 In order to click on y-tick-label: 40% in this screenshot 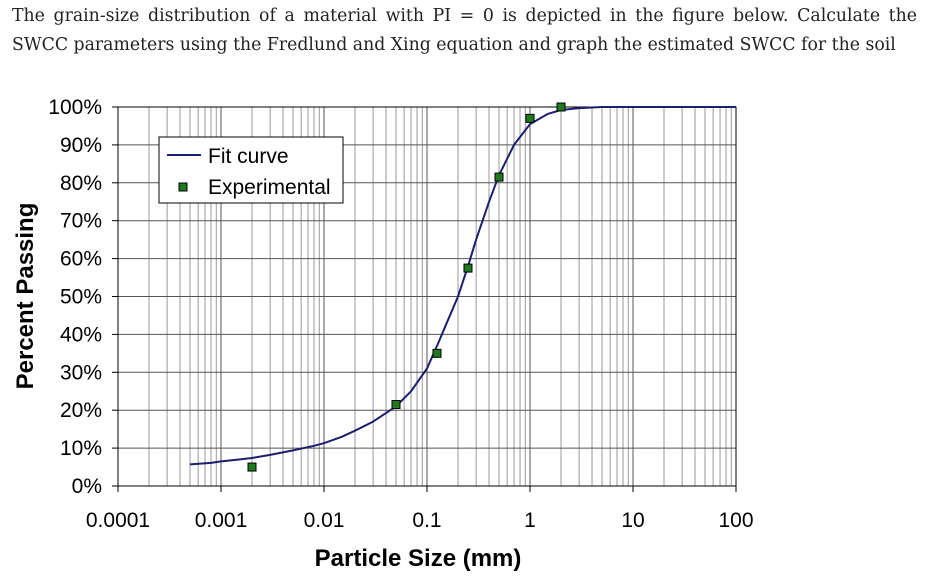, I will do `click(81, 334)`.